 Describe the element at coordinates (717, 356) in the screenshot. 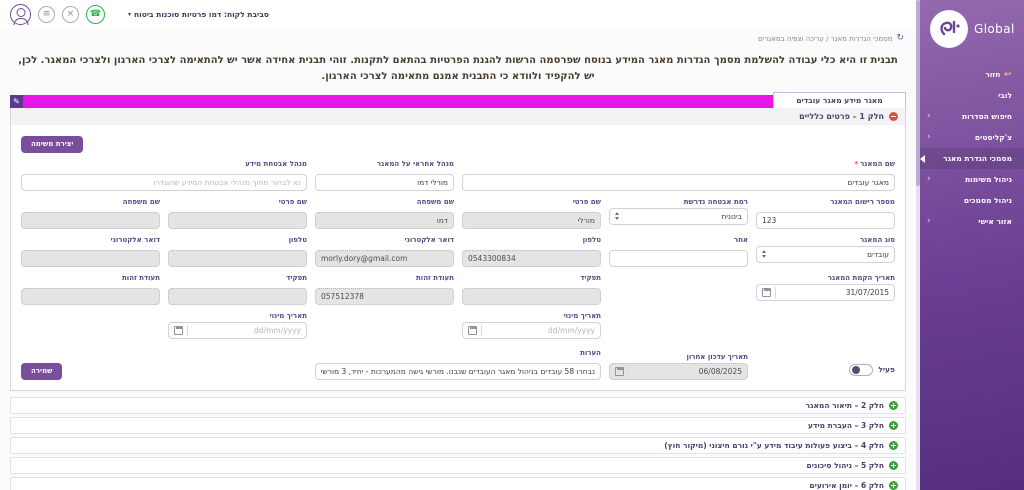

I see `field-label: תאריך עדכון אחרון` at that location.